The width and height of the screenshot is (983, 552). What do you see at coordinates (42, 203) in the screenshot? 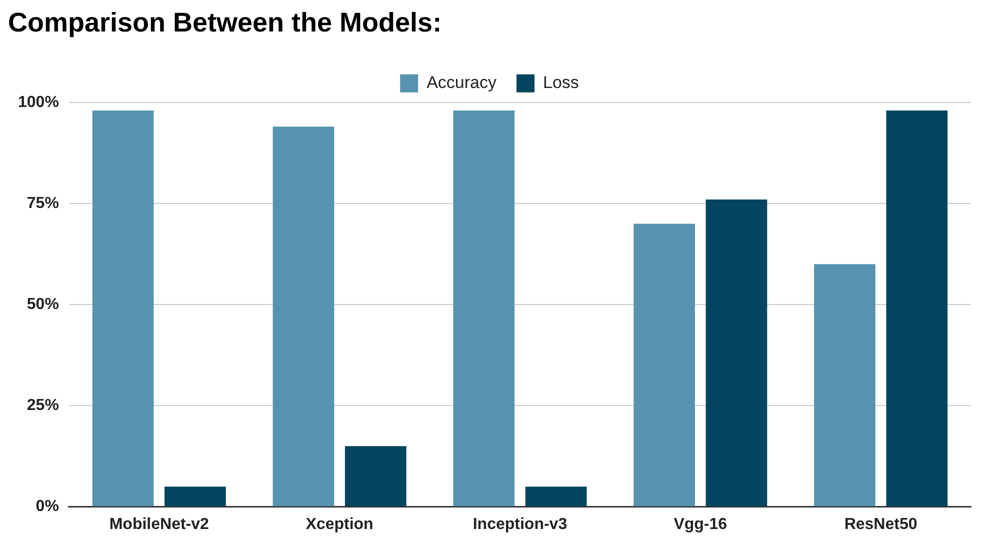
I see `y-tick-label: 75%` at bounding box center [42, 203].